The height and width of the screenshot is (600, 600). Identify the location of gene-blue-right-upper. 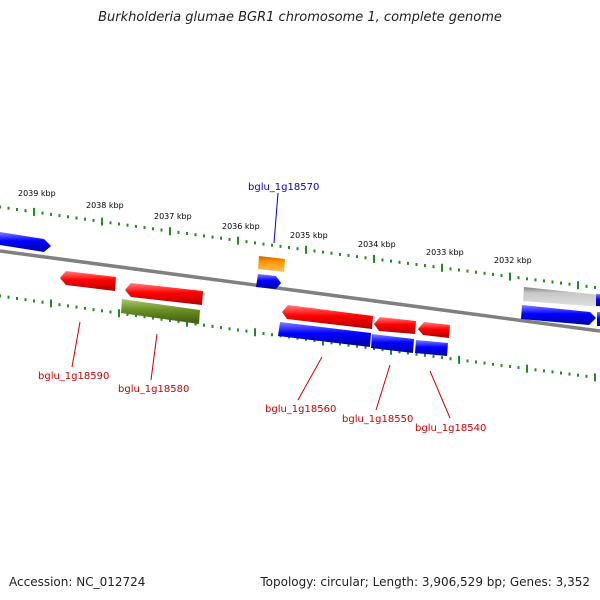
(598, 300).